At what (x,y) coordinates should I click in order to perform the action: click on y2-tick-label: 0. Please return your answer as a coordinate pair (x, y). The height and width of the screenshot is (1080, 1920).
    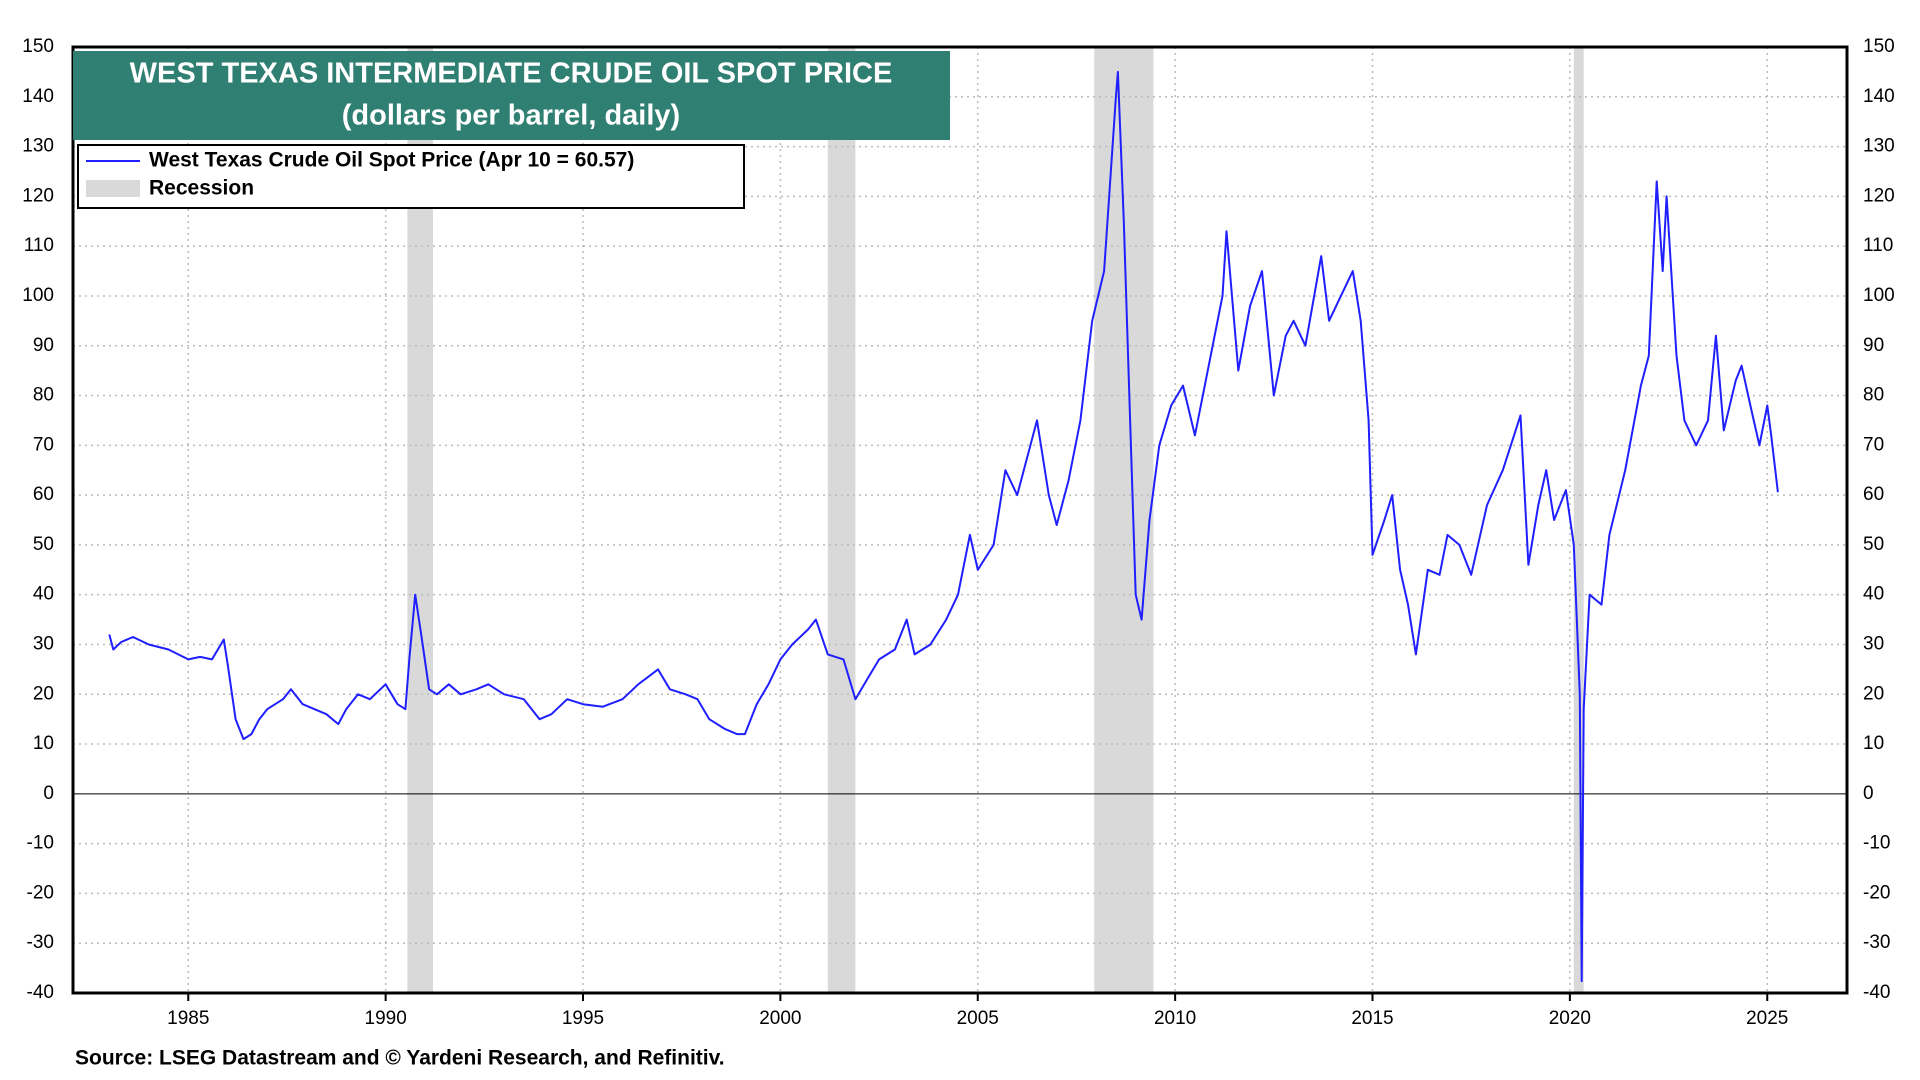
    Looking at the image, I should click on (1868, 793).